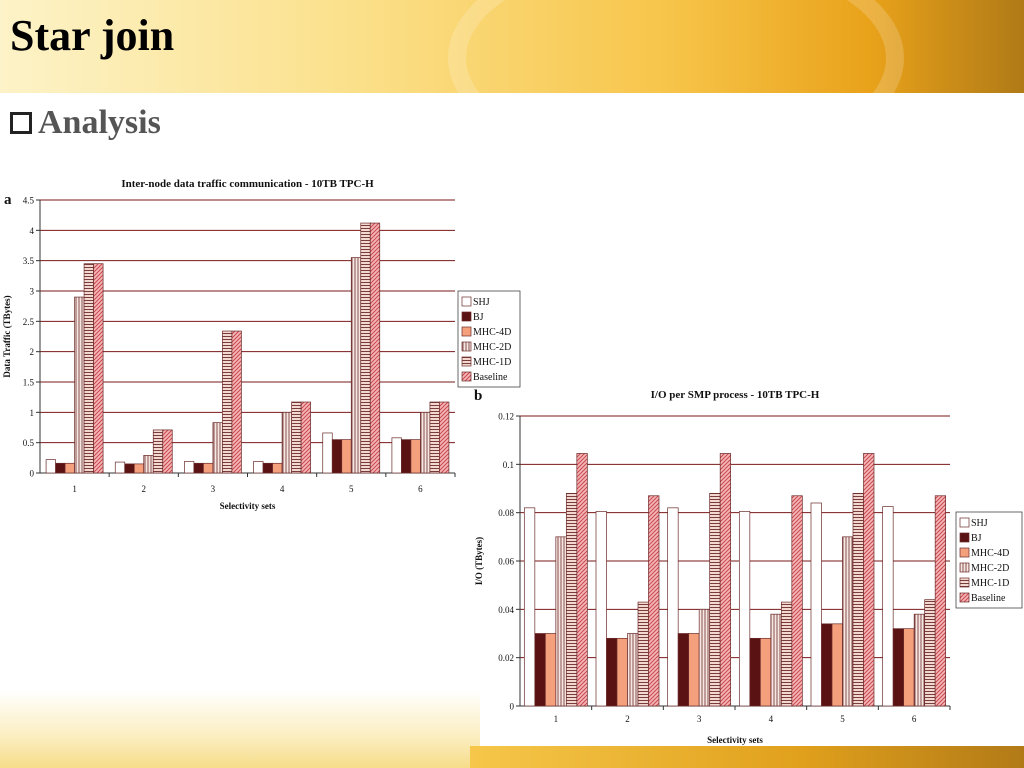 This screenshot has width=1024, height=768. I want to click on legend-box, so click(989, 560).